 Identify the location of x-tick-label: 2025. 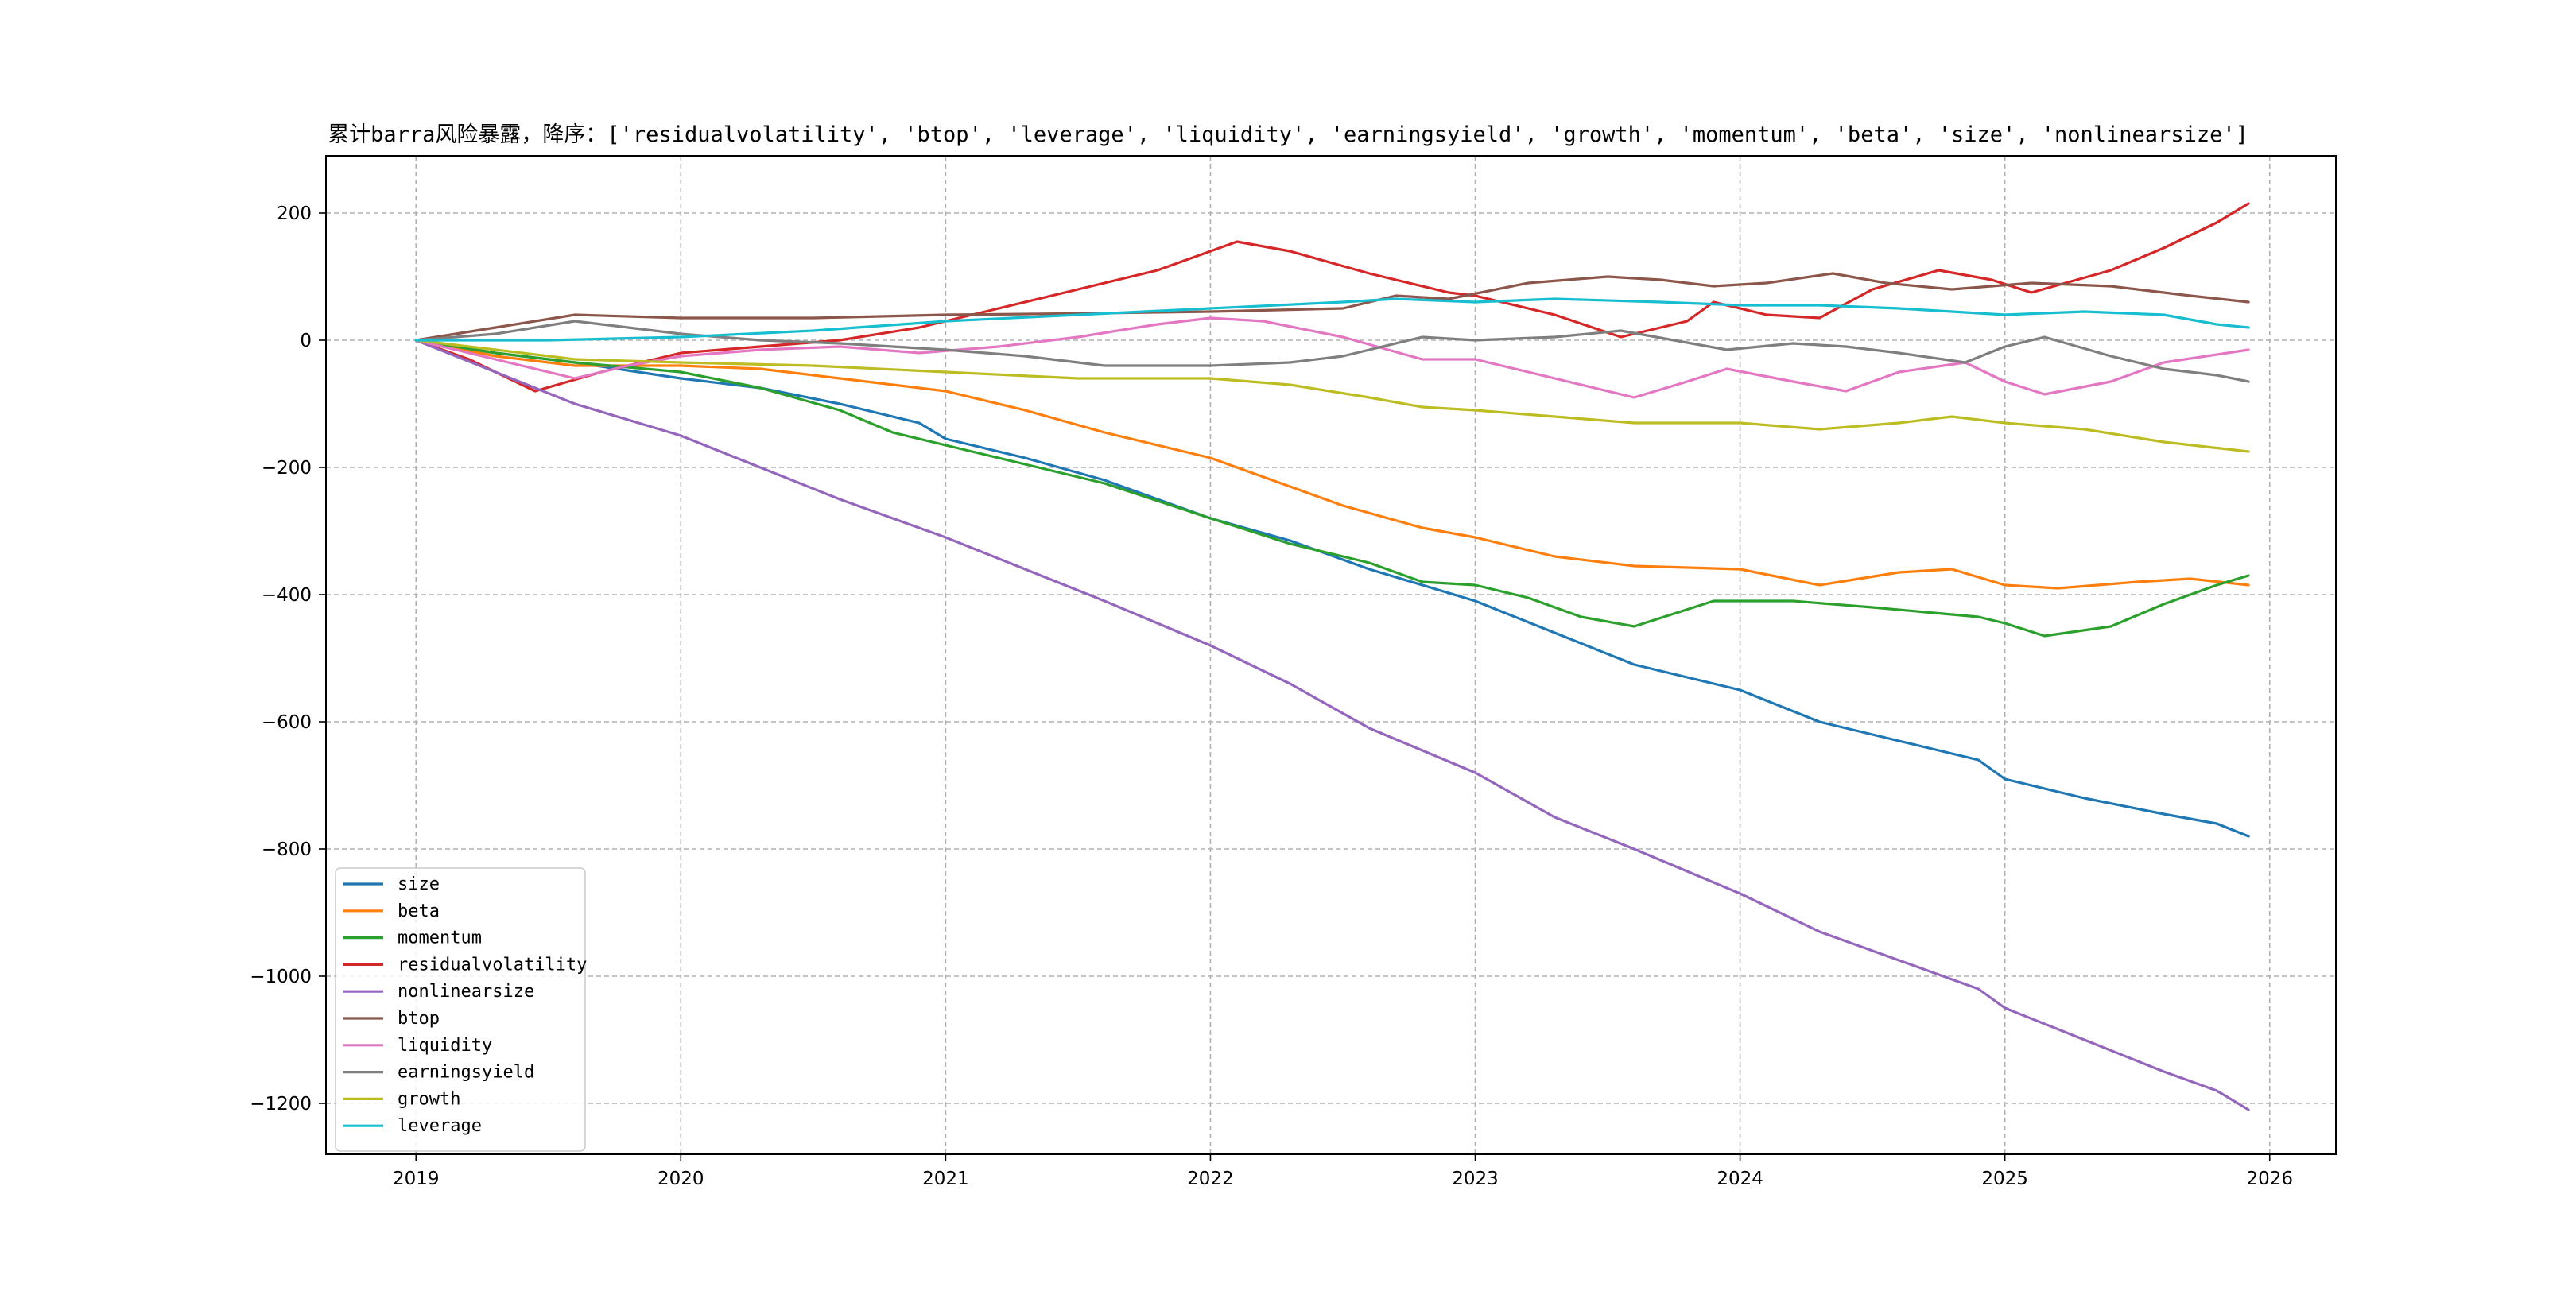
(2005, 1179).